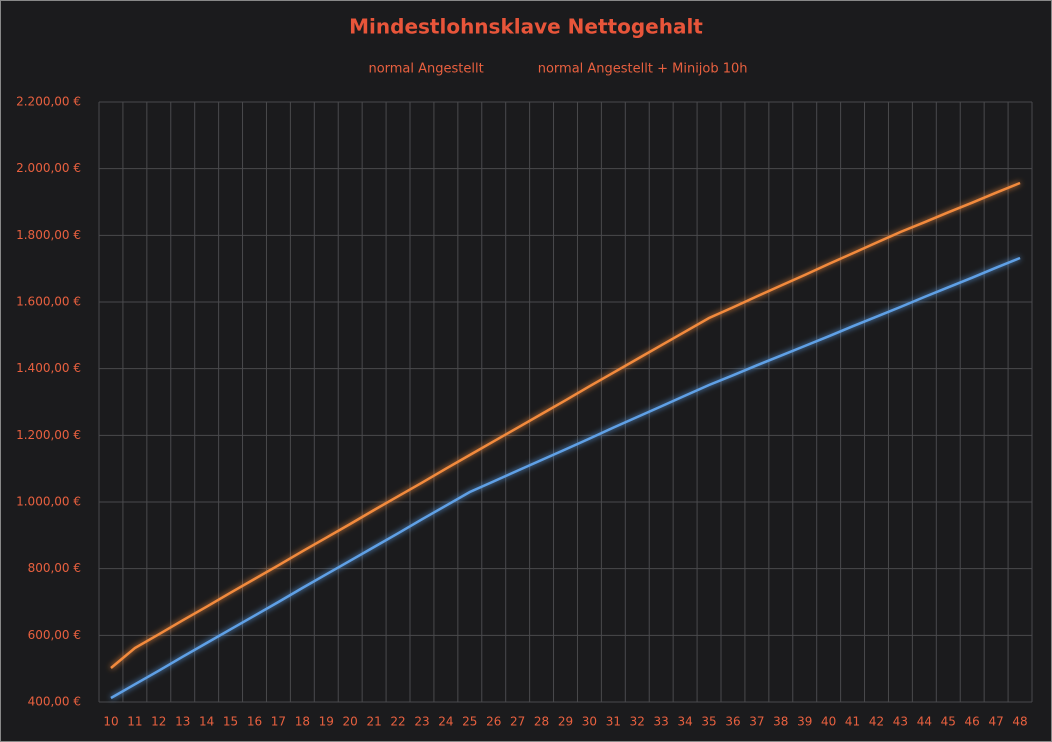 The image size is (1052, 742). Describe the element at coordinates (206, 722) in the screenshot. I see `x-tick-label: 14` at that location.